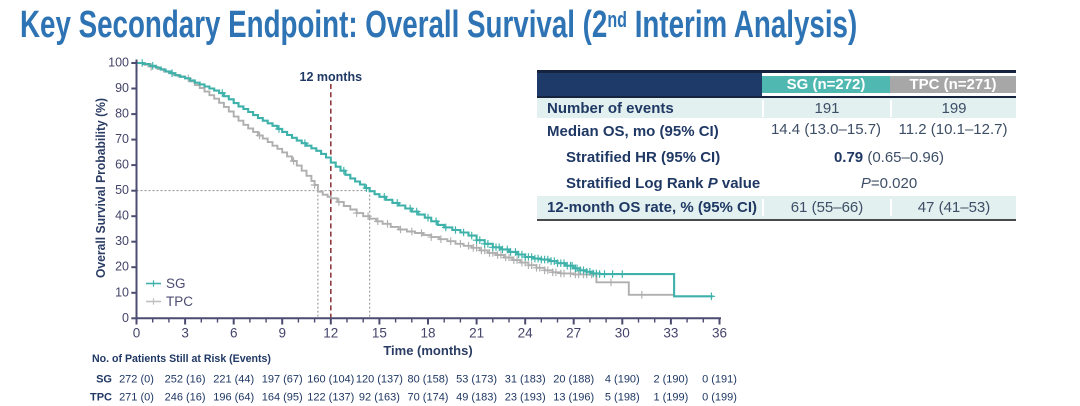  What do you see at coordinates (427, 350) in the screenshot?
I see `svg-text: Time (months)` at bounding box center [427, 350].